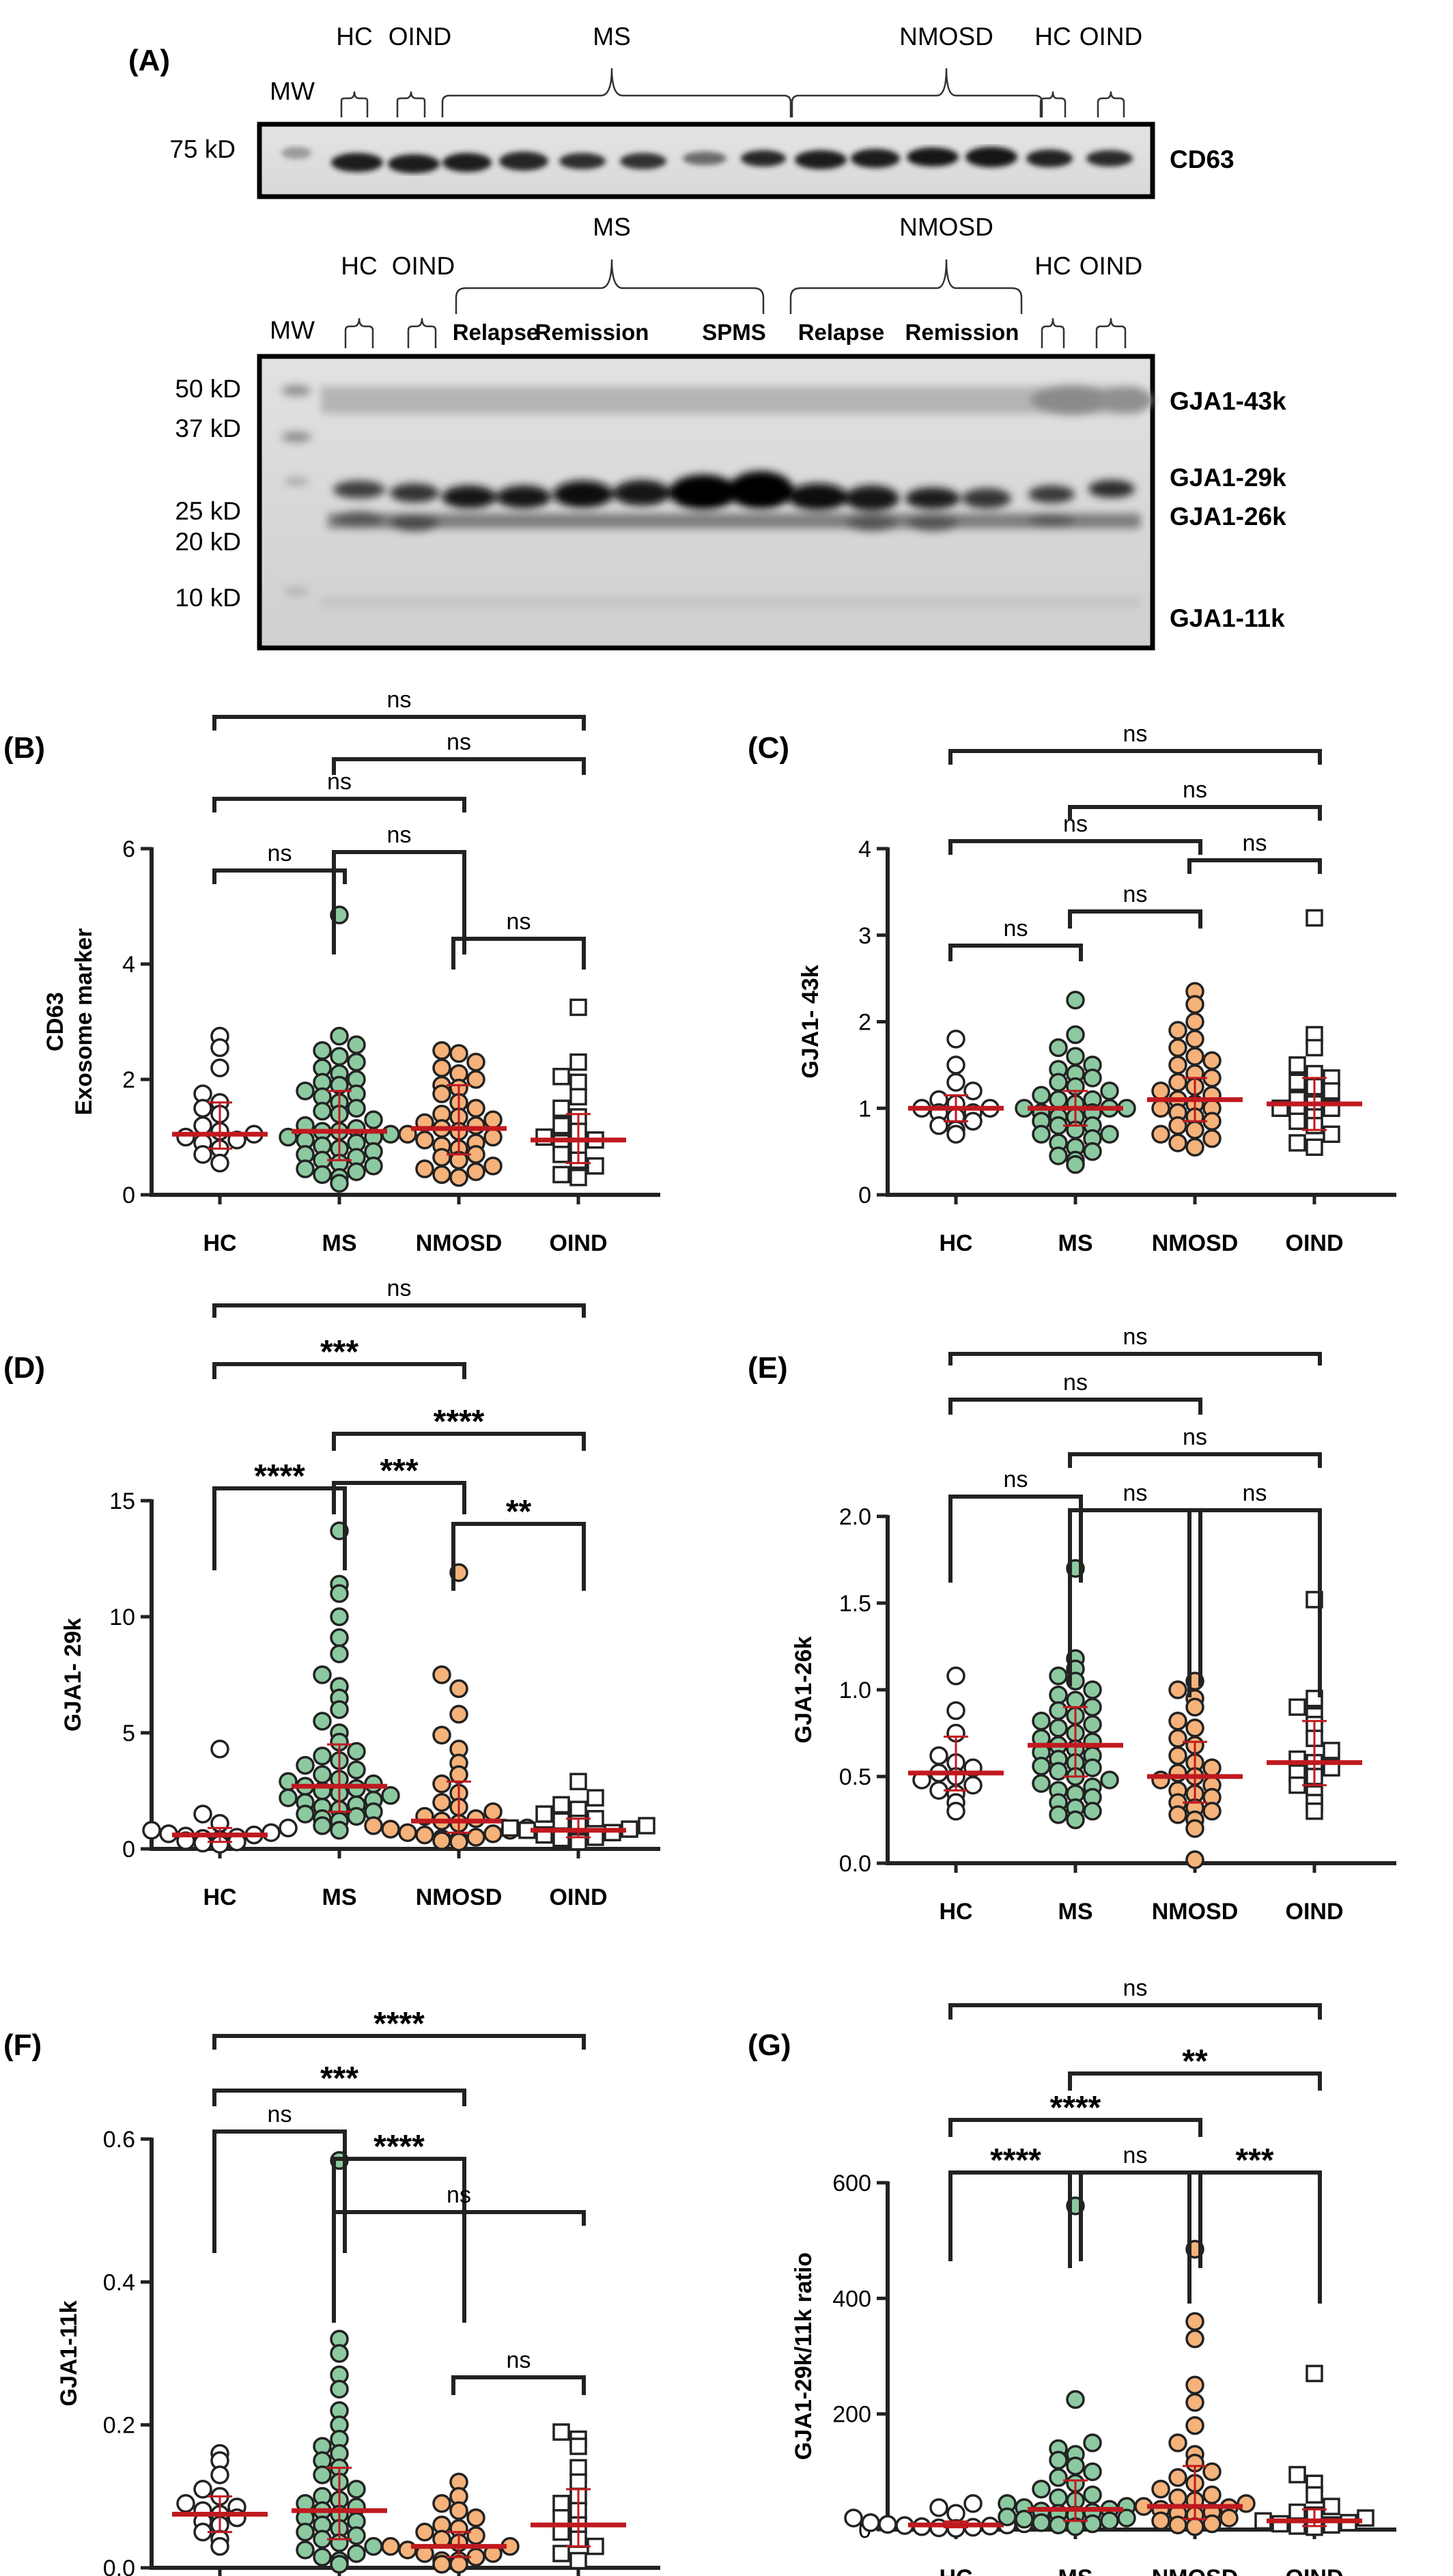 The height and width of the screenshot is (2576, 1453). I want to click on band-gja1-26k: GJA1-26k, so click(1228, 516).